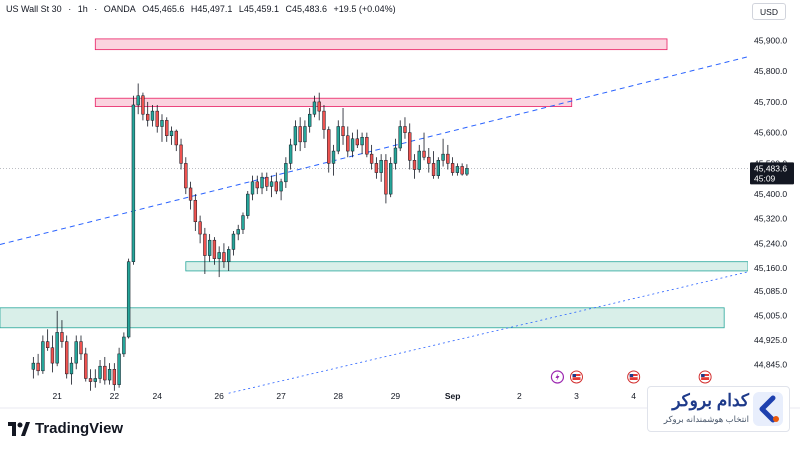 The image size is (800, 455). I want to click on price-axis, so click(774, 205).